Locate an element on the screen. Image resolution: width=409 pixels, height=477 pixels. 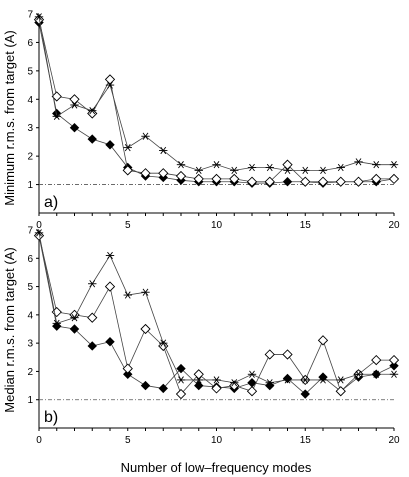
panel-b-x-tick-label: 15 is located at coordinates (306, 440).